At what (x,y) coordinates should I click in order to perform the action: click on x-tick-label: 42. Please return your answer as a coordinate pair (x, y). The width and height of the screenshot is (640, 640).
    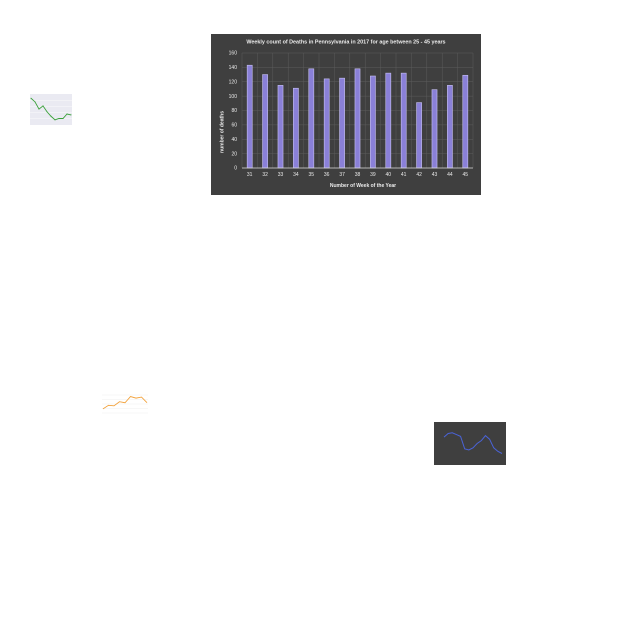
    Looking at the image, I should click on (419, 175).